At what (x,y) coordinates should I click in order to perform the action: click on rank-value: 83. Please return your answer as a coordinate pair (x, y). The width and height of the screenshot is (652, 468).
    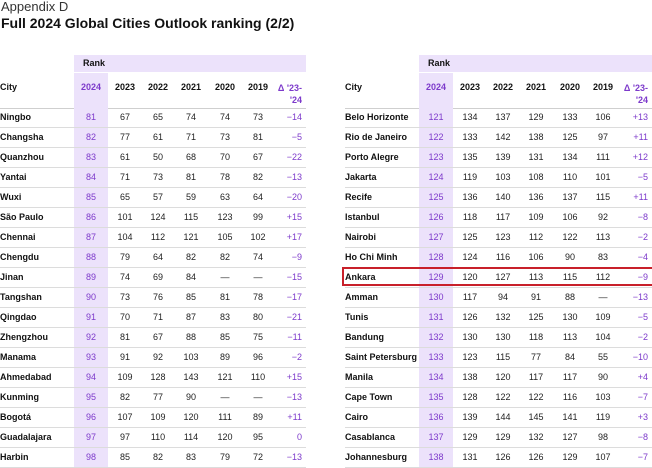
    Looking at the image, I should click on (224, 317).